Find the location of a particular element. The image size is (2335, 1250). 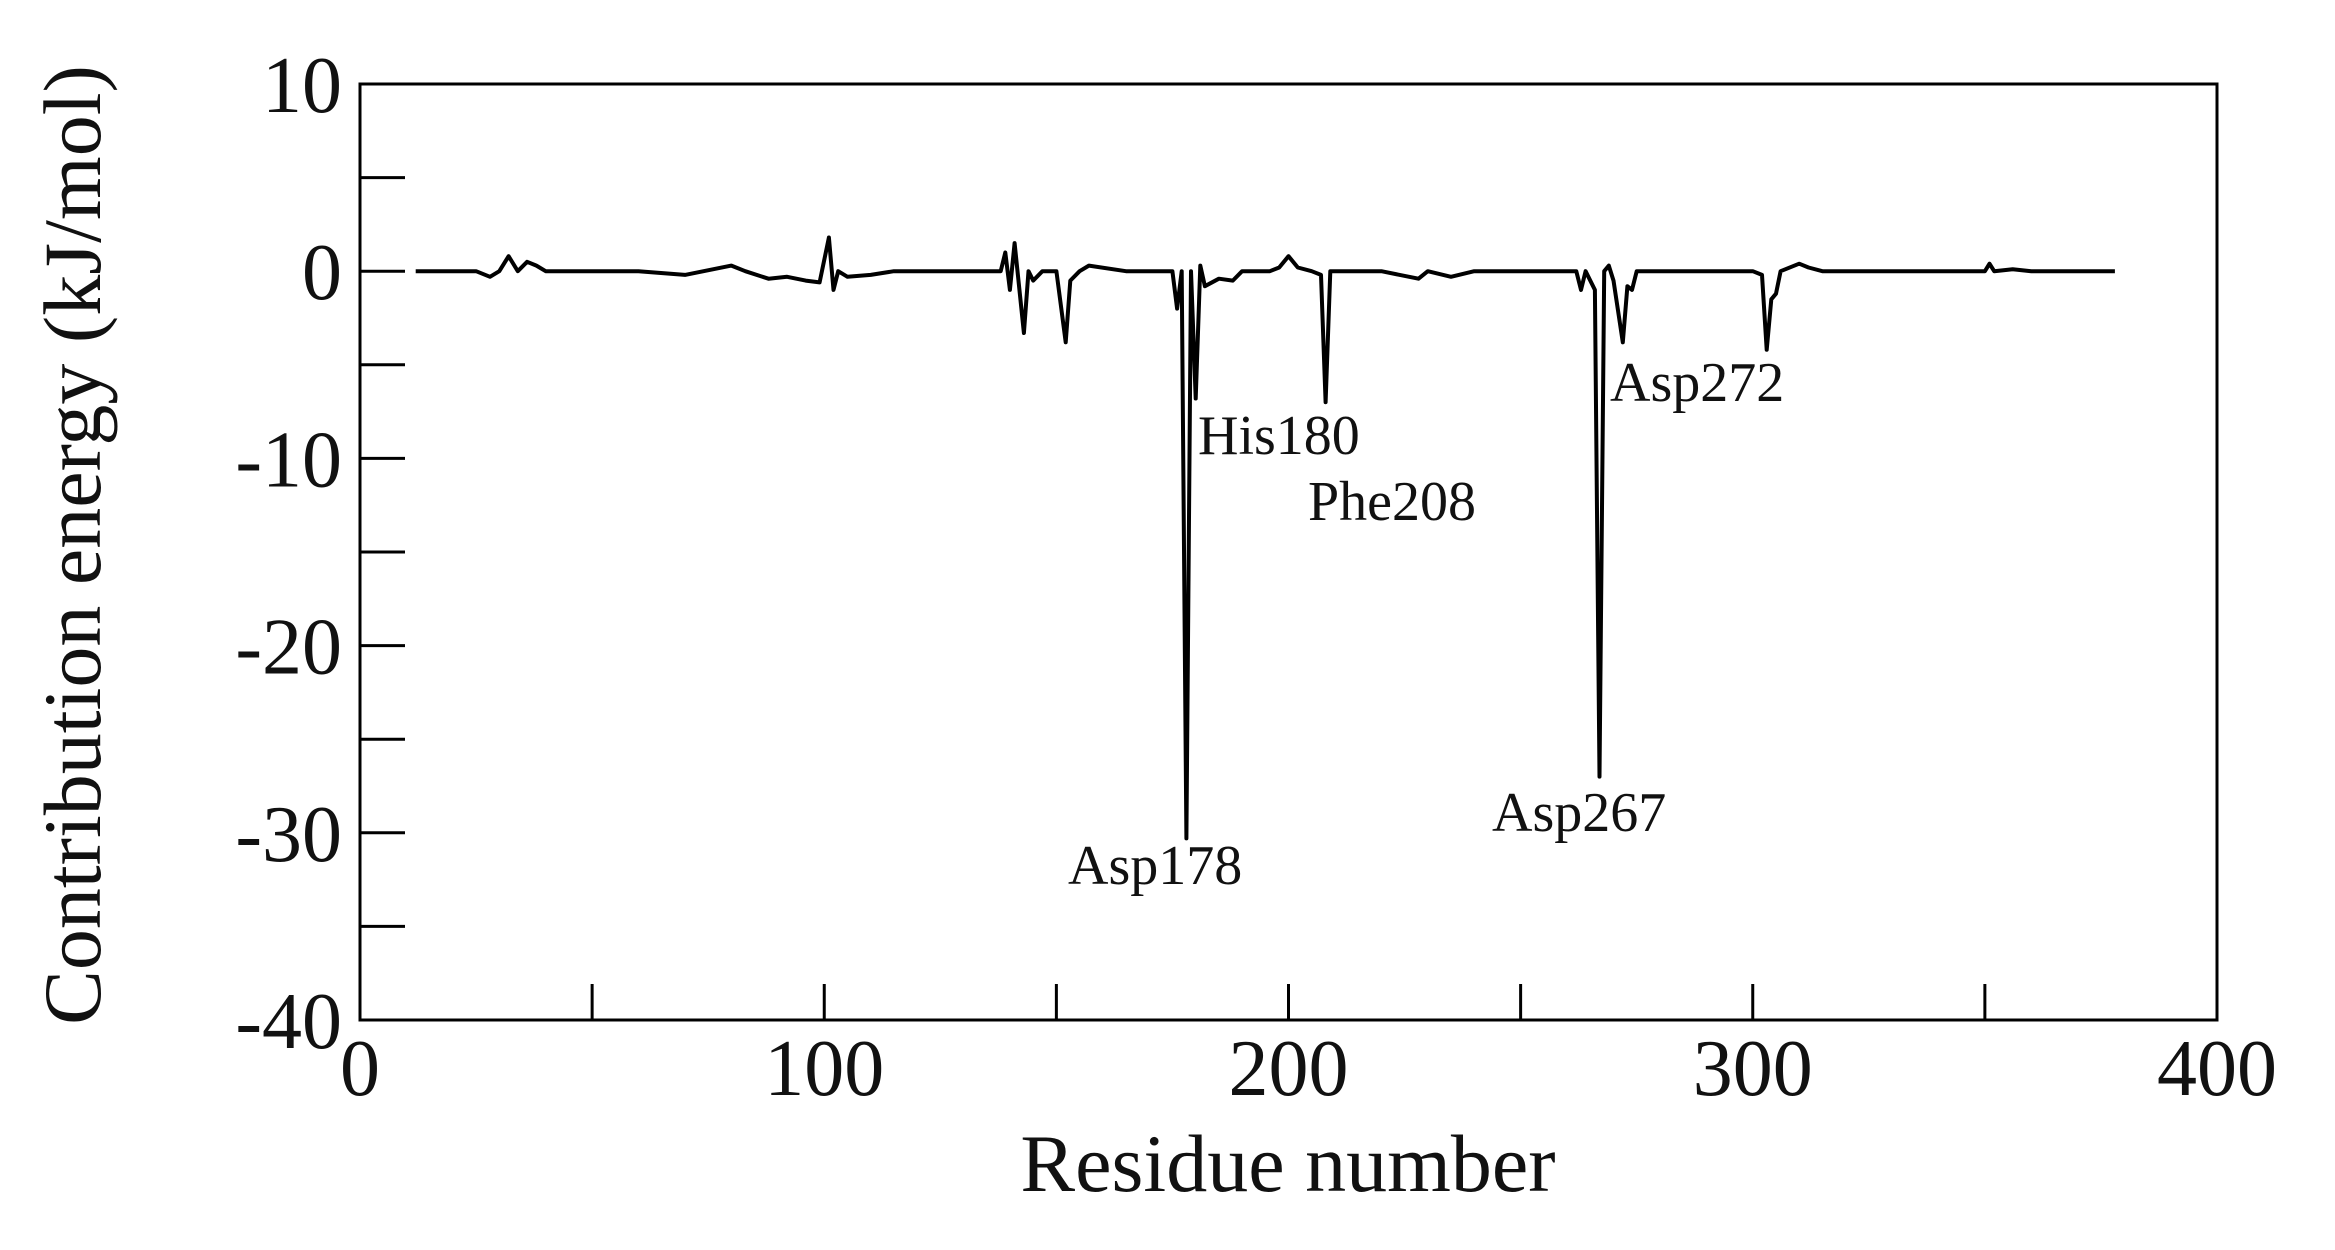

annotation: Asp272 is located at coordinates (1697, 383).